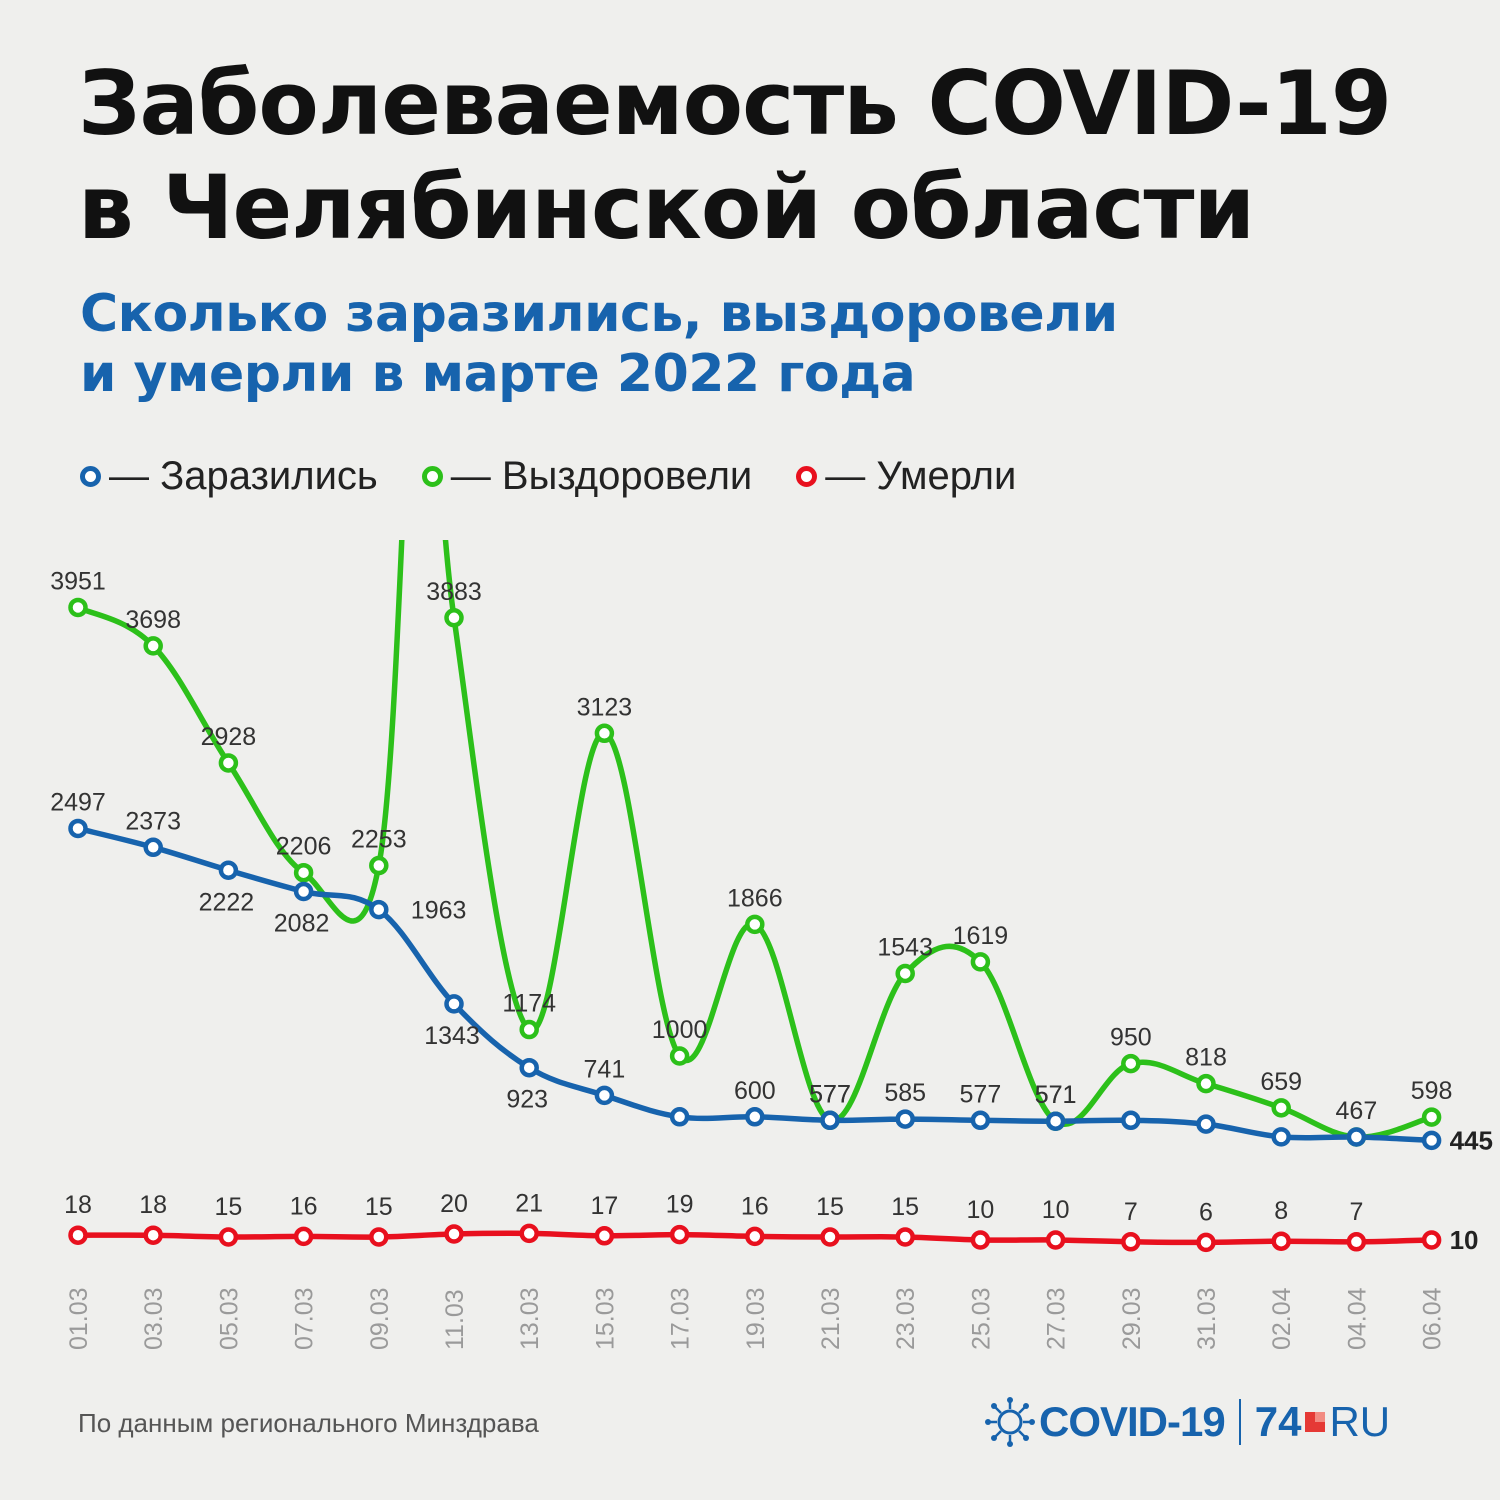  I want to click on data-label-recovered: 2928, so click(229, 737).